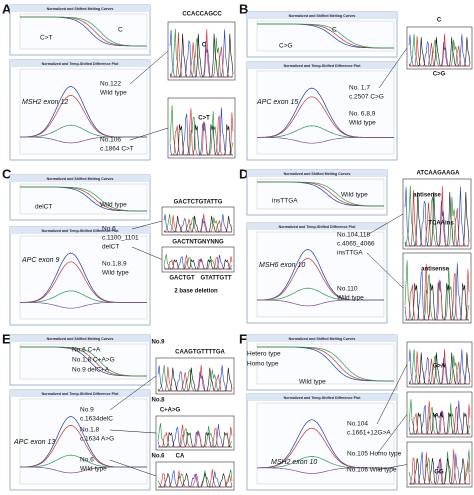  What do you see at coordinates (439, 174) in the screenshot?
I see `sequence-label: ATCAAGAAGA` at bounding box center [439, 174].